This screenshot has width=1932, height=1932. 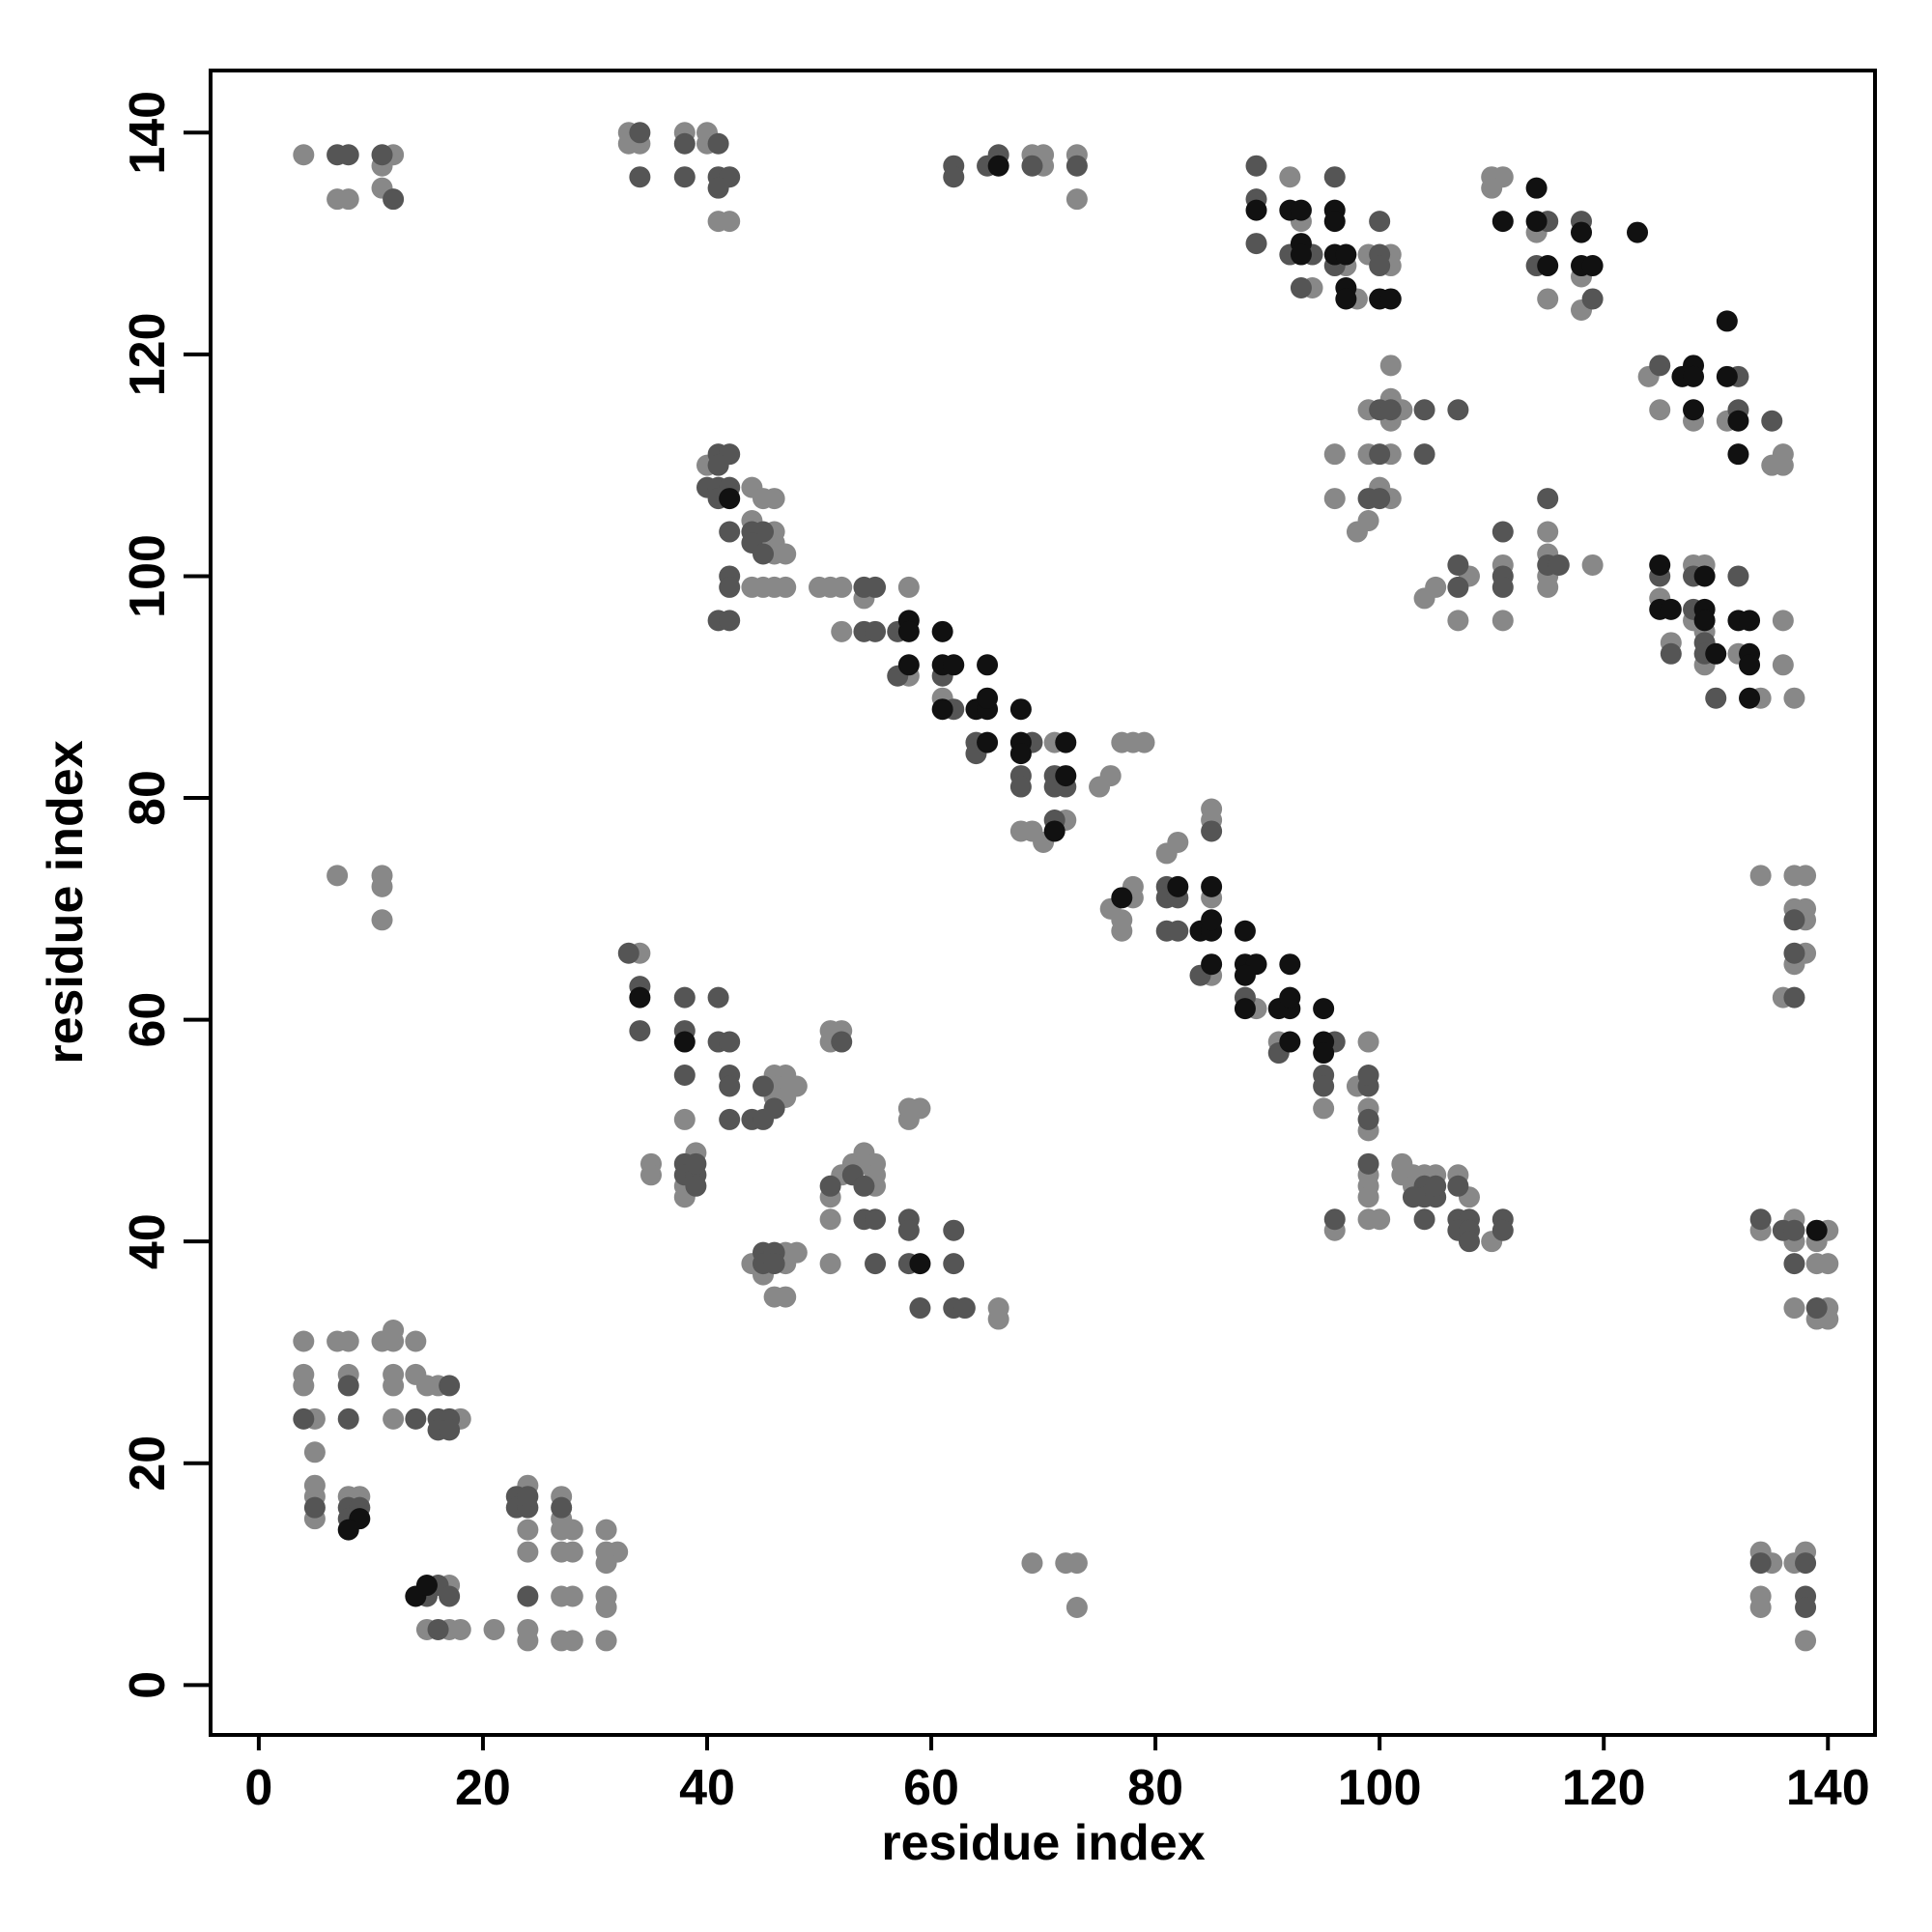 I want to click on y-tick-label: 100, so click(x=148, y=576).